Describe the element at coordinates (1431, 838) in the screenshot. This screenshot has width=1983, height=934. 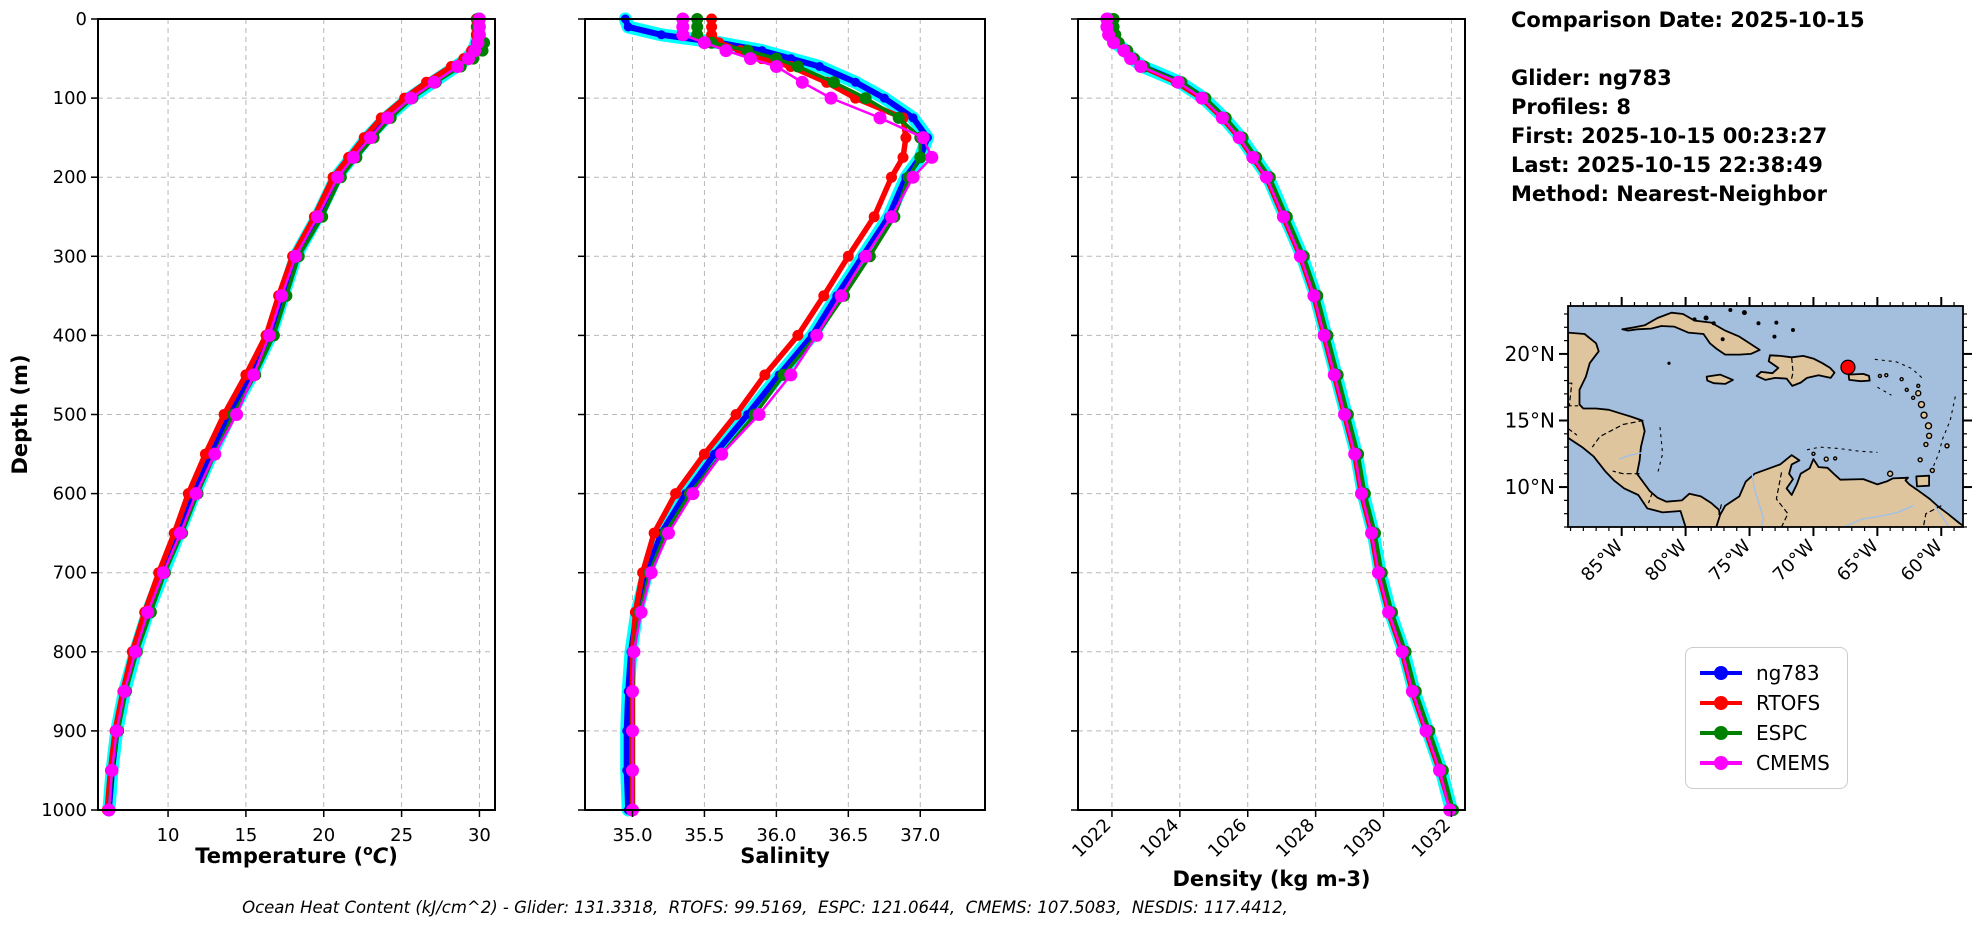
I see `density-xtick-label: 1032` at that location.